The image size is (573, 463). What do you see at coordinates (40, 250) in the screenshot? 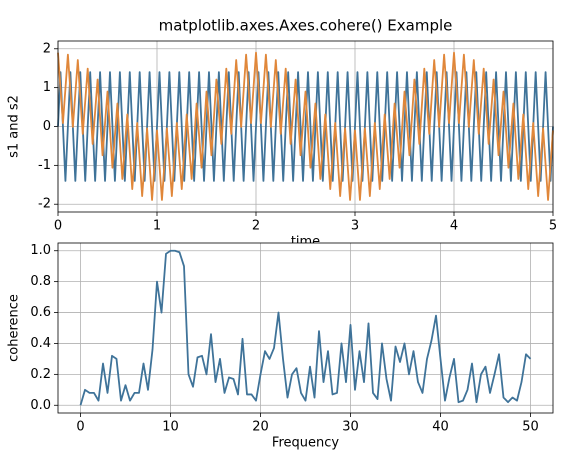
I see `y-tick-label: 1.0` at bounding box center [40, 250].